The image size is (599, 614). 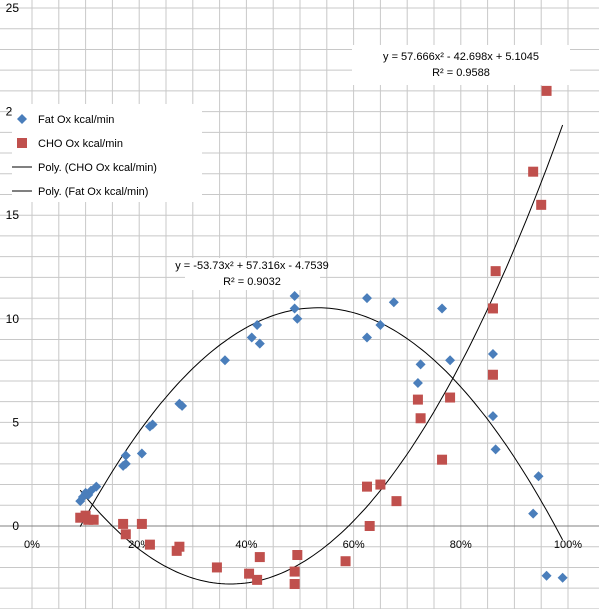 What do you see at coordinates (139, 545) in the screenshot?
I see `x-tick-label: 20%` at bounding box center [139, 545].